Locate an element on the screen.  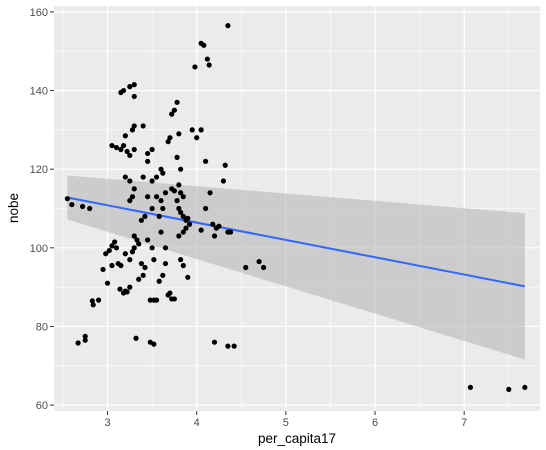
x-tick-label: 7 is located at coordinates (464, 423).